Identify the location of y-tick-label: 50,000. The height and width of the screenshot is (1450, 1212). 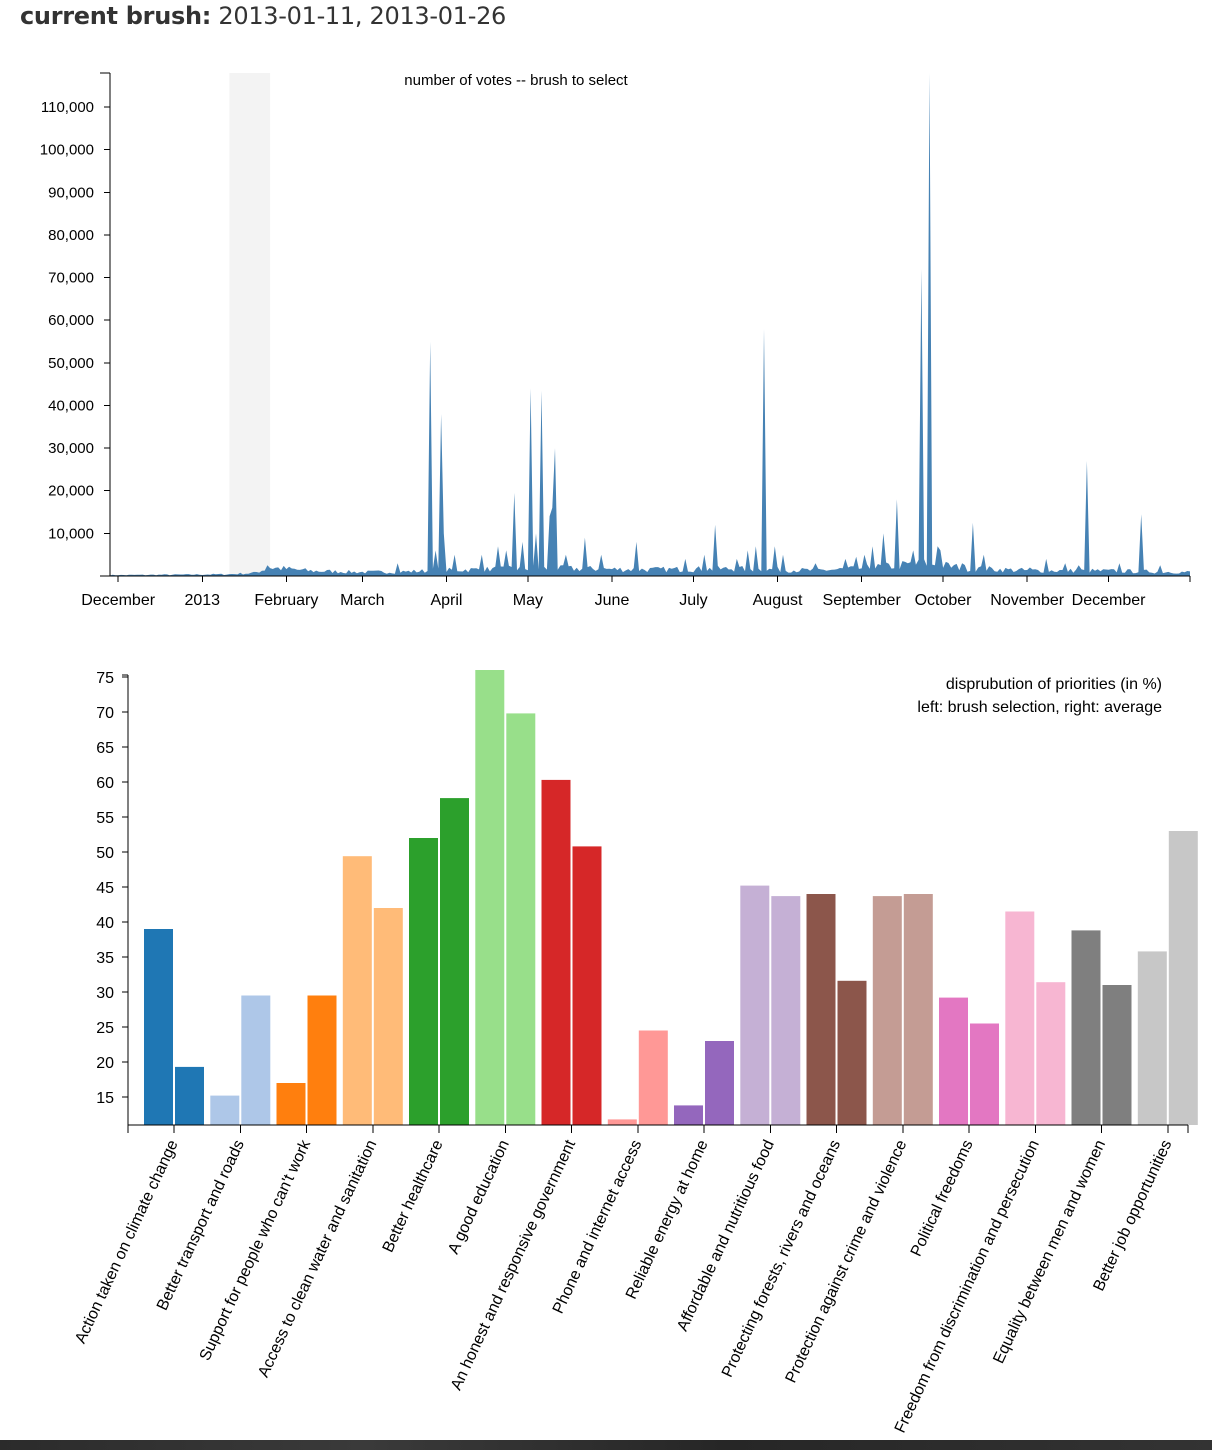
(71, 363).